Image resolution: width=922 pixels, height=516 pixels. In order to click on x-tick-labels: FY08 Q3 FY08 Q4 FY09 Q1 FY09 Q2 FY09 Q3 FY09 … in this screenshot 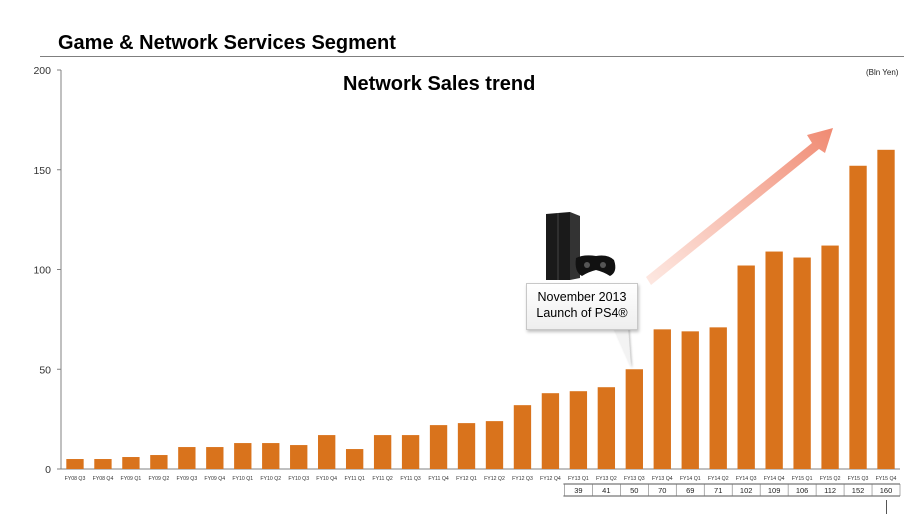, I will do `click(481, 479)`.